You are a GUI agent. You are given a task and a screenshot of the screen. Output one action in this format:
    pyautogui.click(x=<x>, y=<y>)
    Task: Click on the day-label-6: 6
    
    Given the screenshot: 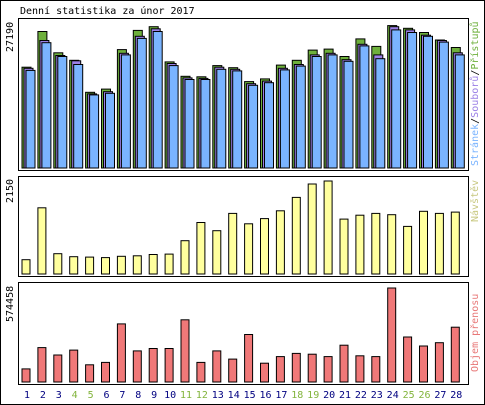 What is the action you would take?
    pyautogui.click(x=106, y=395)
    